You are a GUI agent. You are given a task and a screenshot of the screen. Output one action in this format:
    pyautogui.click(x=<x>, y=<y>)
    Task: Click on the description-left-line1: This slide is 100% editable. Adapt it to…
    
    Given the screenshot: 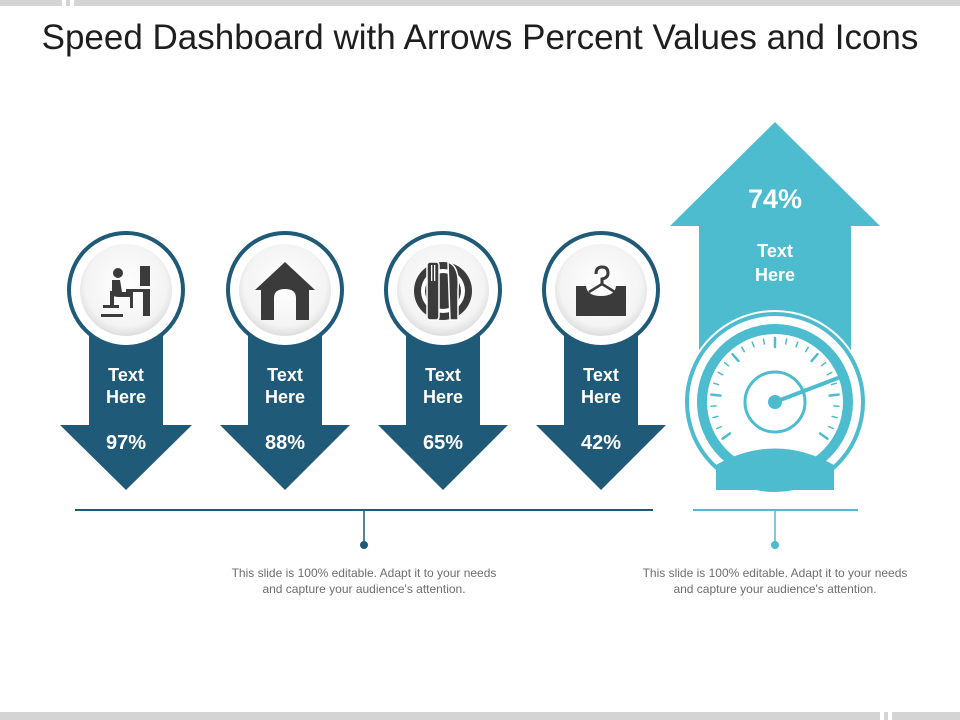 What is the action you would take?
    pyautogui.click(x=364, y=573)
    